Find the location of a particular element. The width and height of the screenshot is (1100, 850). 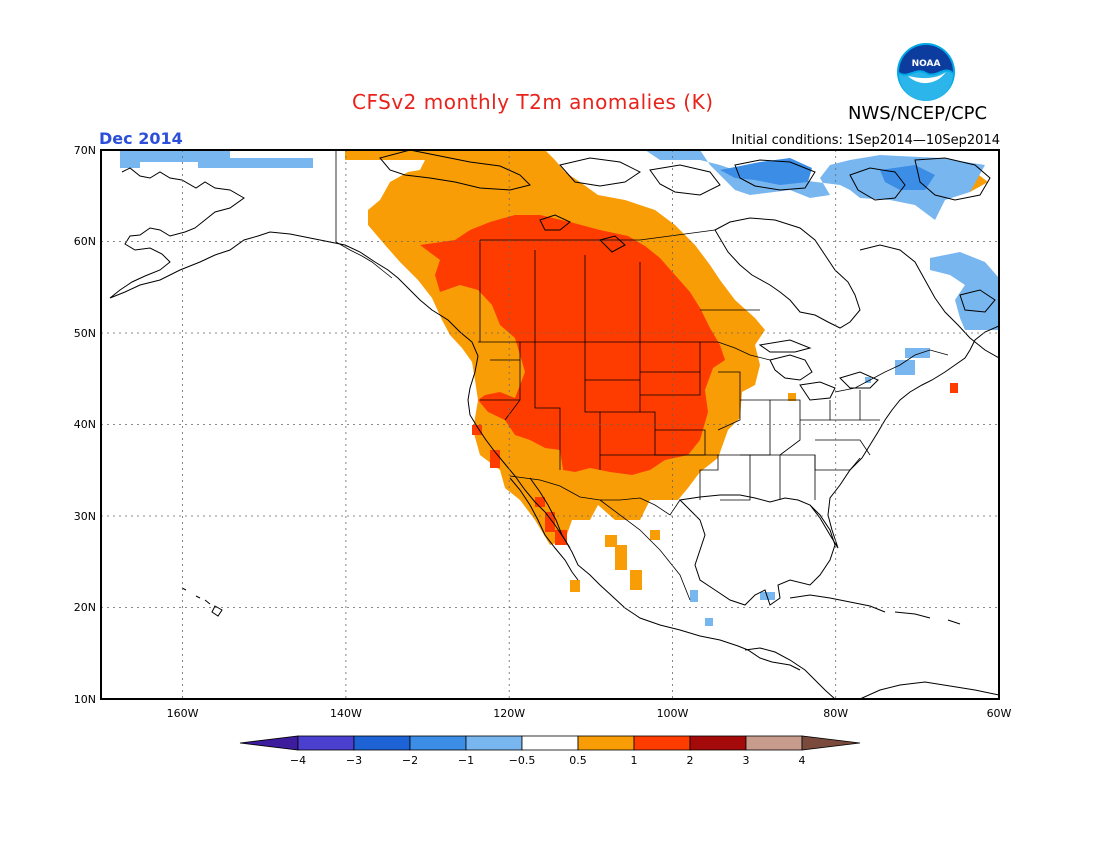

lat-label: 20N is located at coordinates (85, 607).